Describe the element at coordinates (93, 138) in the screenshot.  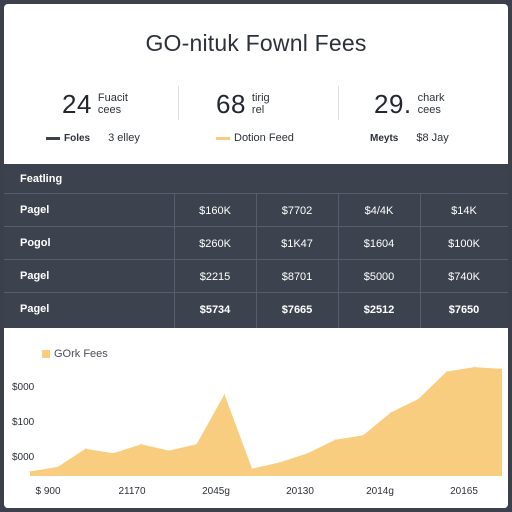
I see `legend-item-1: Foles 3 elley` at that location.